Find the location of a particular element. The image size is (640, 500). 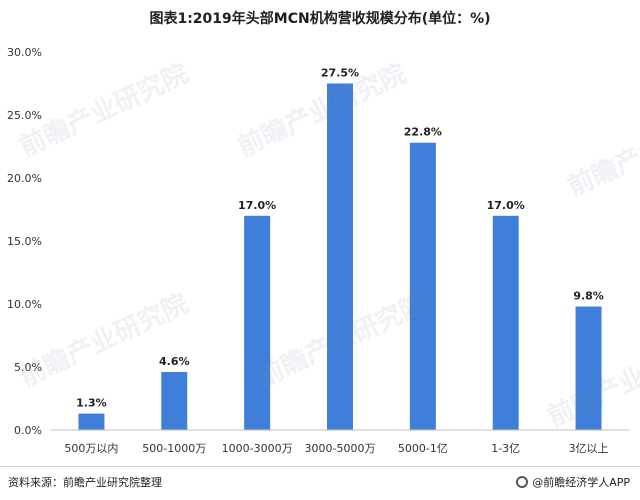

chart-title: 图表1:2019年头部MCN机构营收规模分布(单位：%) is located at coordinates (320, 19).